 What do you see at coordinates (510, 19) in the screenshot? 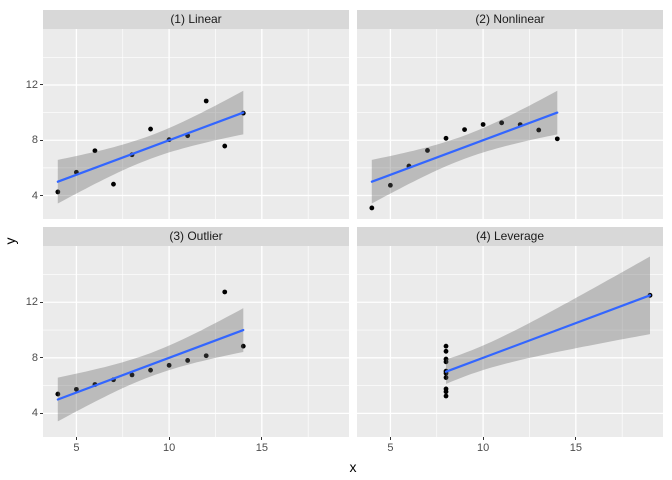
I see `facet-strip-nonlinear: (2) Nonlinear` at bounding box center [510, 19].